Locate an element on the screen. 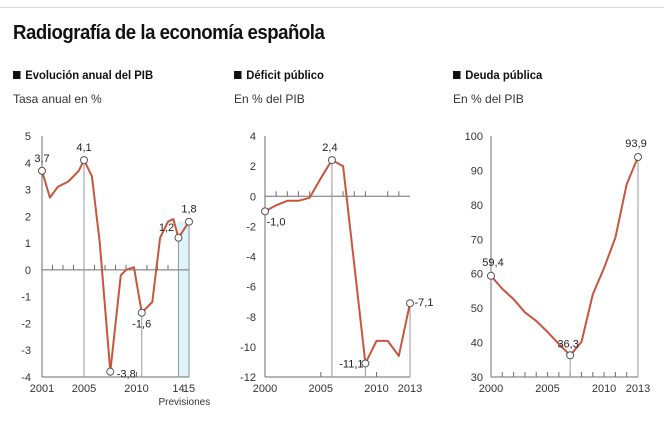 This screenshot has width=664, height=429. deficit-x-tick-label: 2000 is located at coordinates (265, 389).